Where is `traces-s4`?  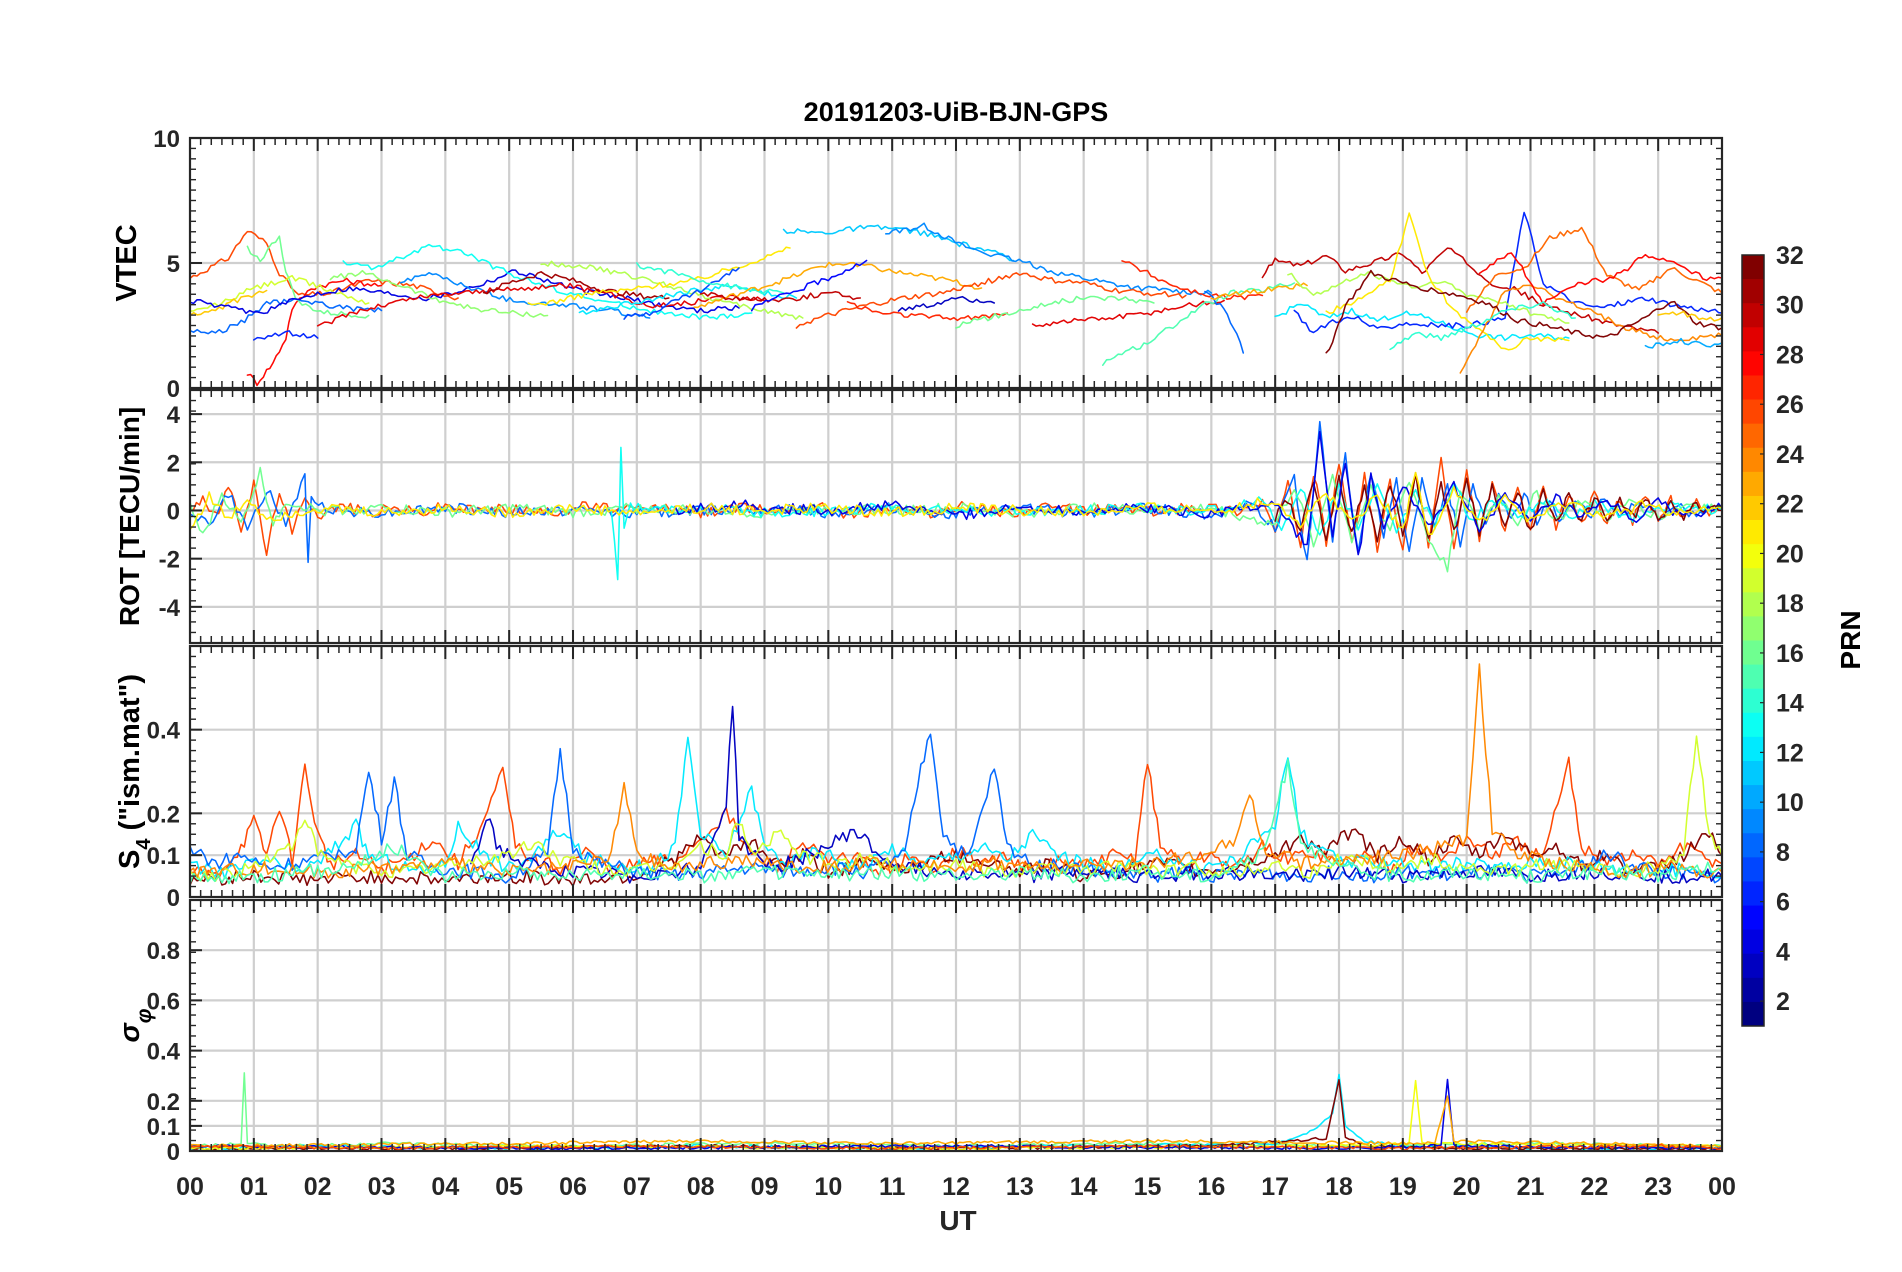
traces-s4 is located at coordinates (956, 775).